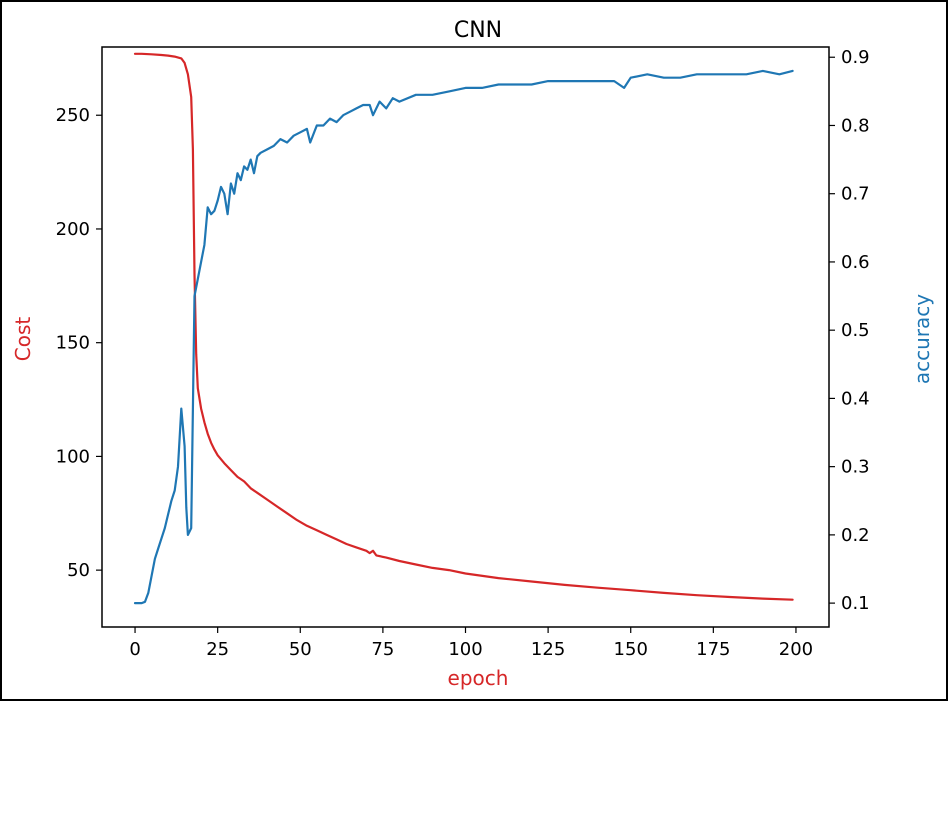 The width and height of the screenshot is (948, 832). What do you see at coordinates (73, 343) in the screenshot?
I see `left-tick-label: 150` at bounding box center [73, 343].